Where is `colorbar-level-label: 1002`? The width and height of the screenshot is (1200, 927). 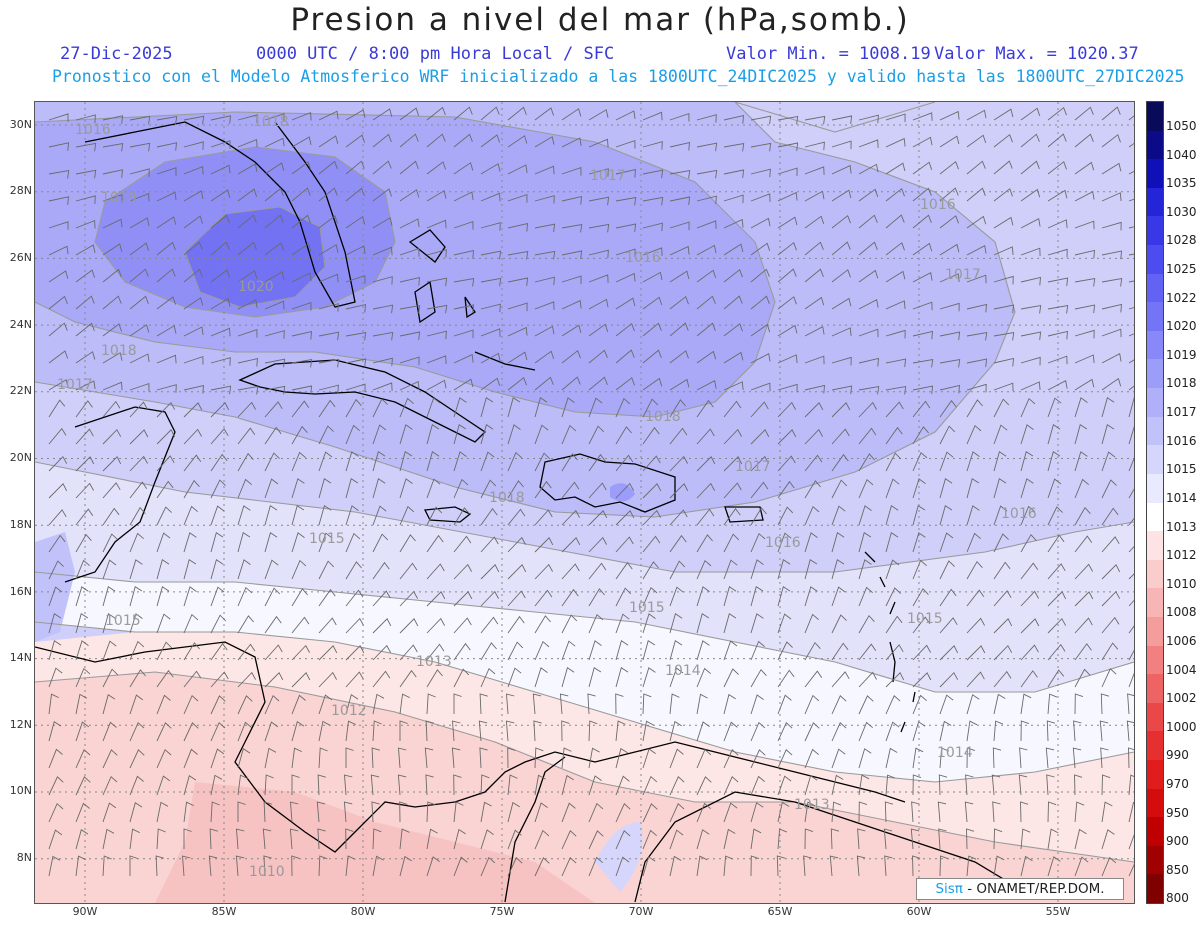 colorbar-level-label: 1002 is located at coordinates (1181, 698).